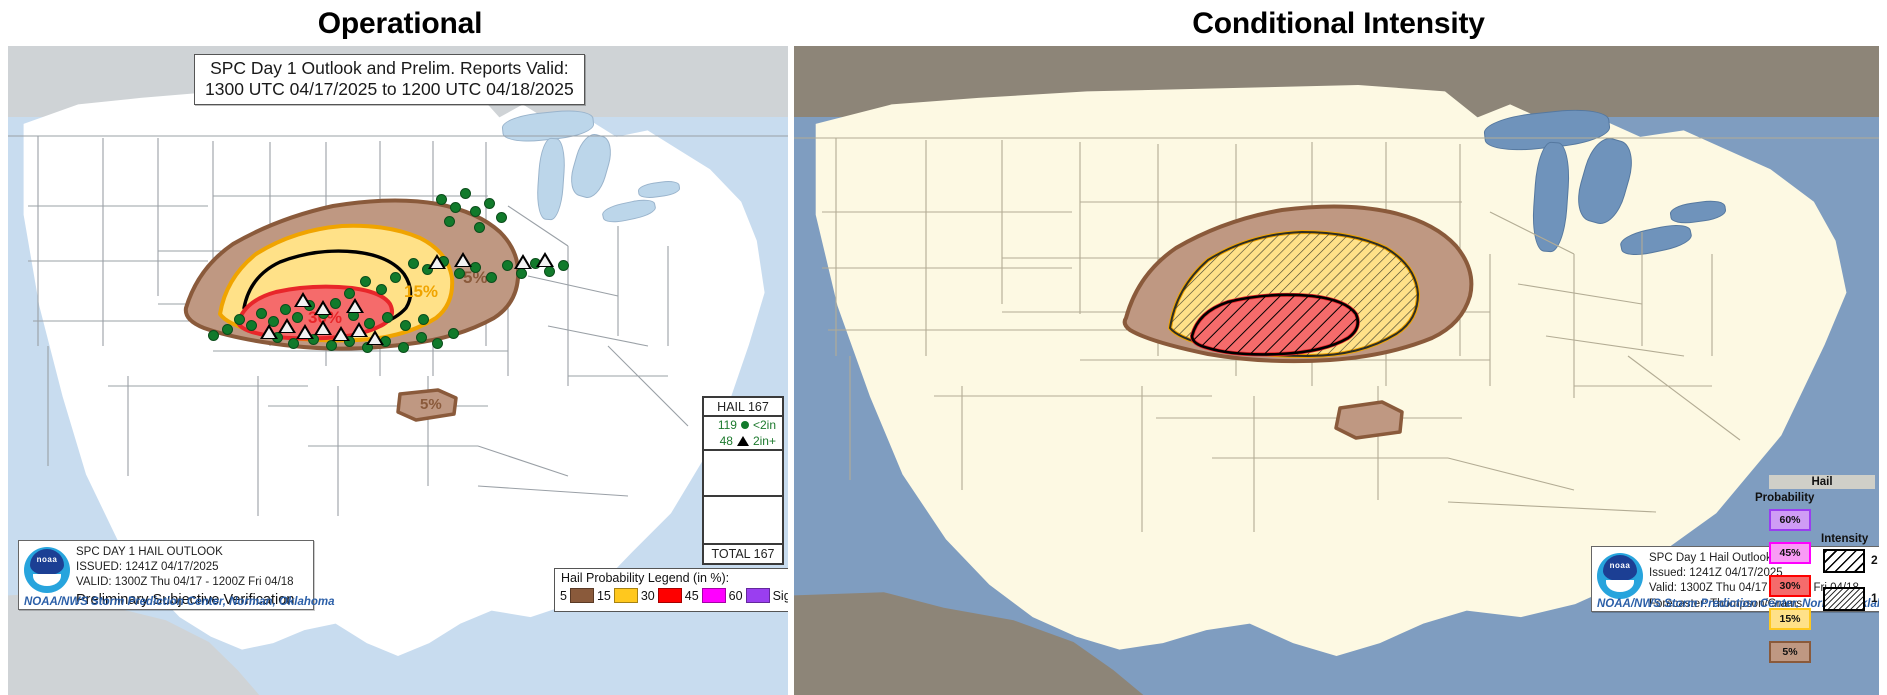 This screenshot has width=1887, height=695. Describe the element at coordinates (705, 595) in the screenshot. I see `hail-legend-item-45: 45` at that location.